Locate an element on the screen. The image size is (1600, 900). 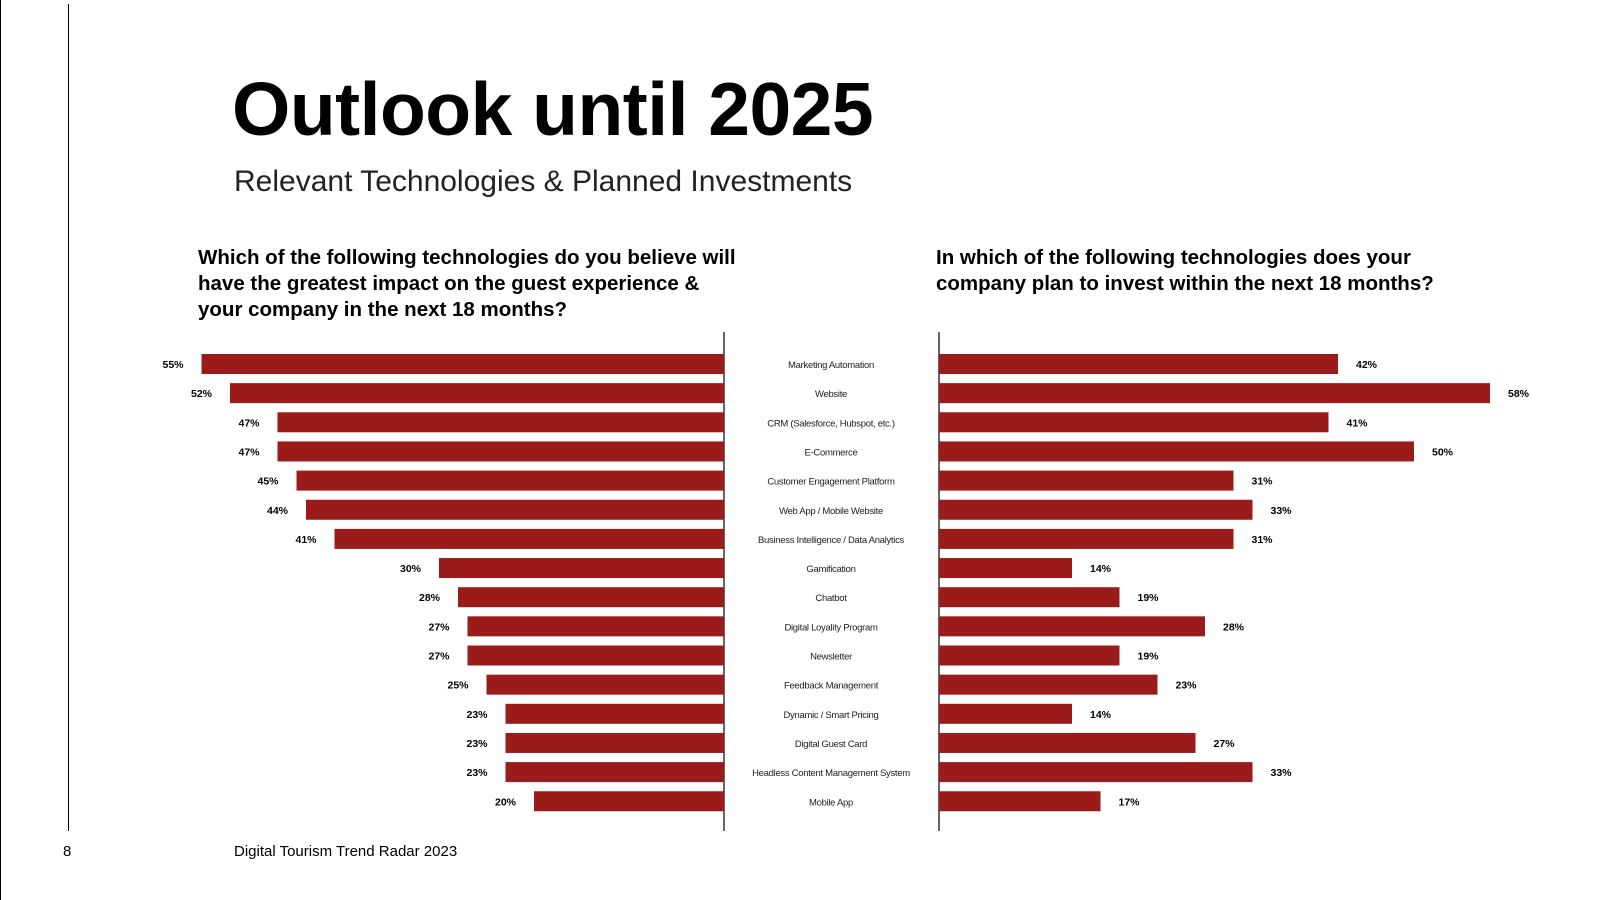
category-label: Business Intelligence / Data Analytics is located at coordinates (831, 540).